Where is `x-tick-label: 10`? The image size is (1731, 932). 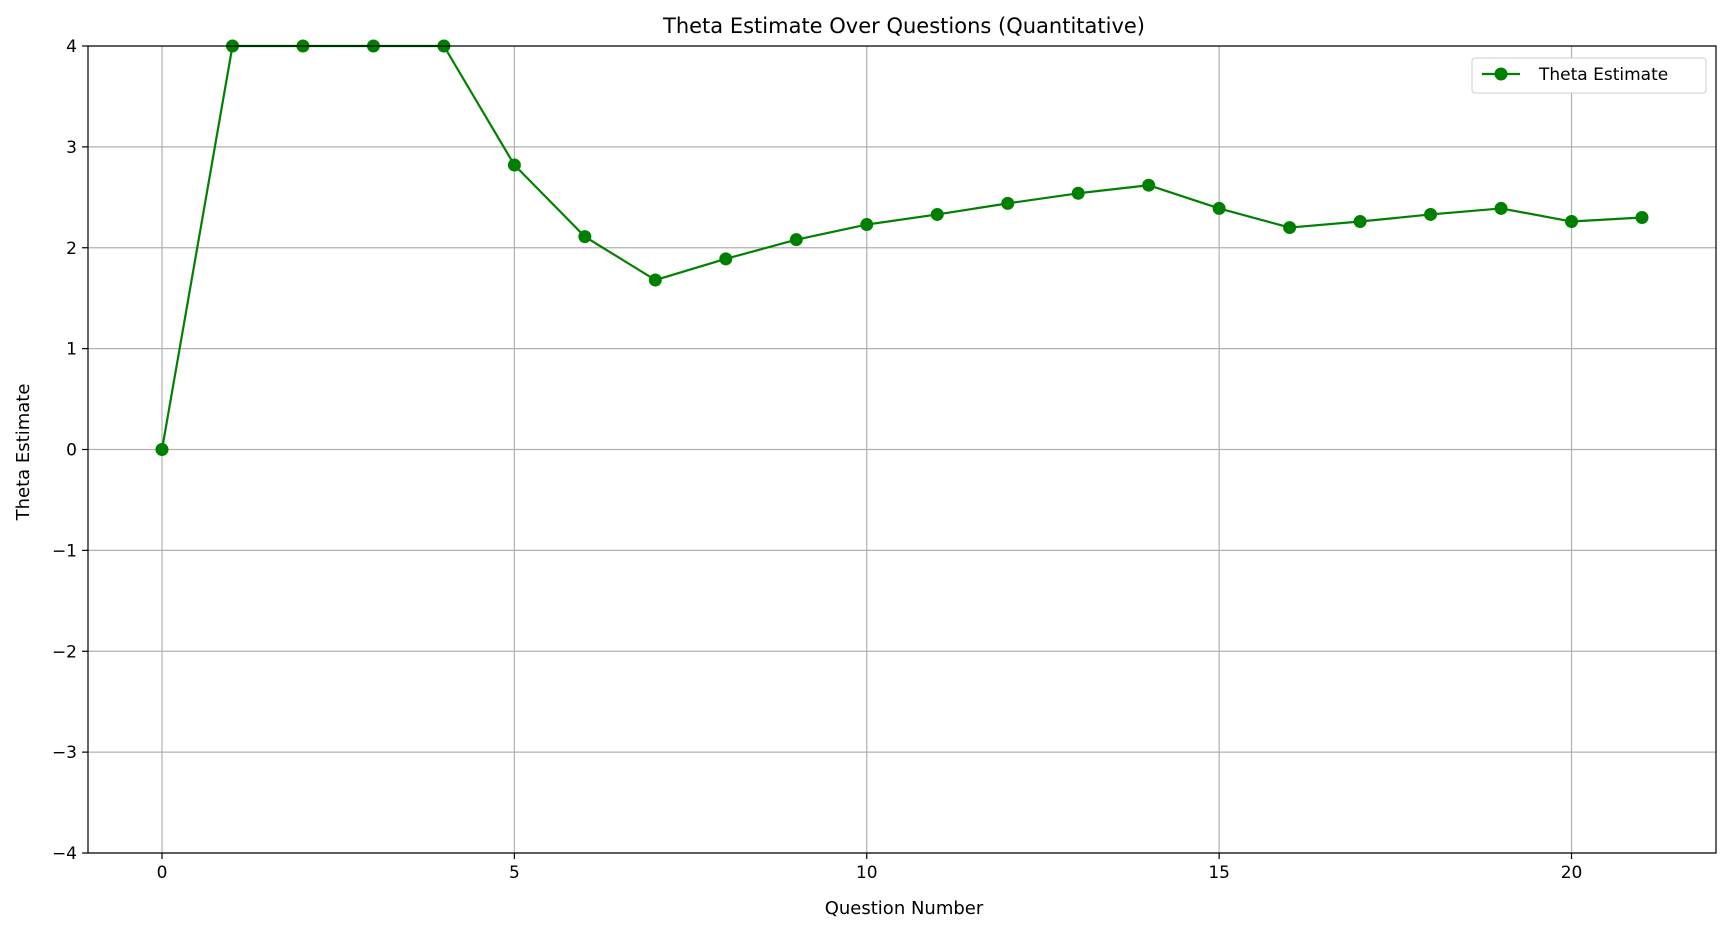
x-tick-label: 10 is located at coordinates (867, 873).